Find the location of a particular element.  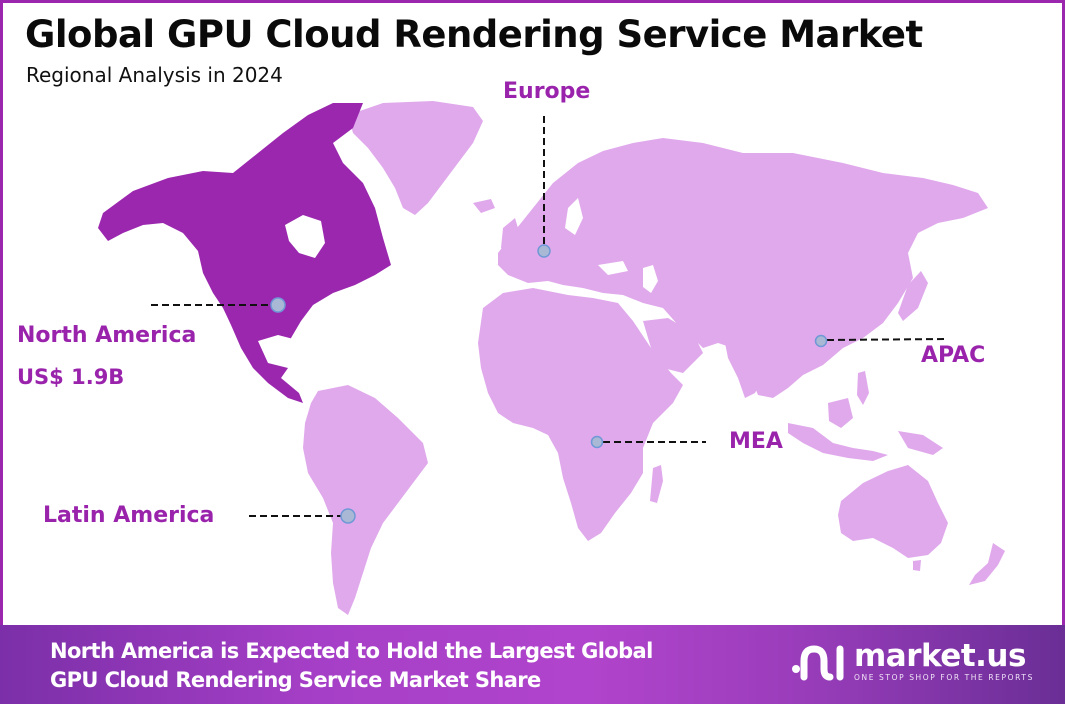

arabian-peninsula-shape is located at coordinates (673, 345).